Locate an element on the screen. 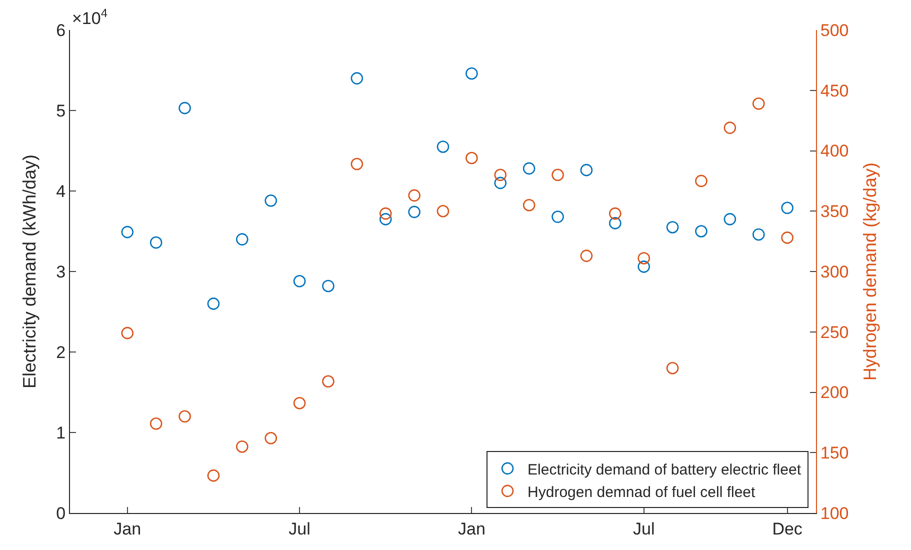 This screenshot has height=550, width=911. legend-label: Electricity demand of battery electric fleet is located at coordinates (665, 469).